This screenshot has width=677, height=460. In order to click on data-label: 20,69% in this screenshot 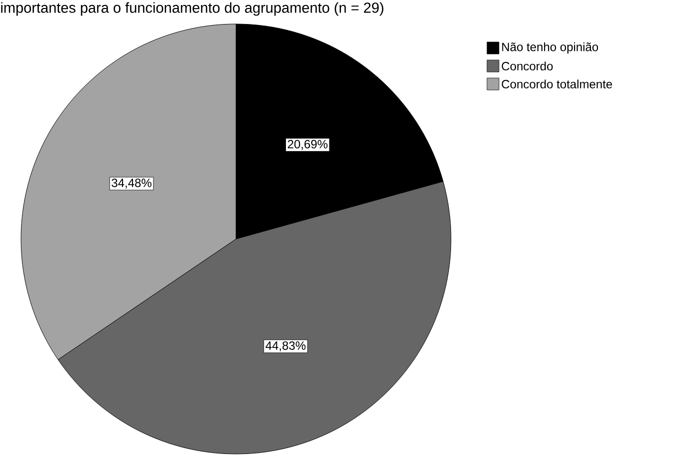, I will do `click(308, 145)`.